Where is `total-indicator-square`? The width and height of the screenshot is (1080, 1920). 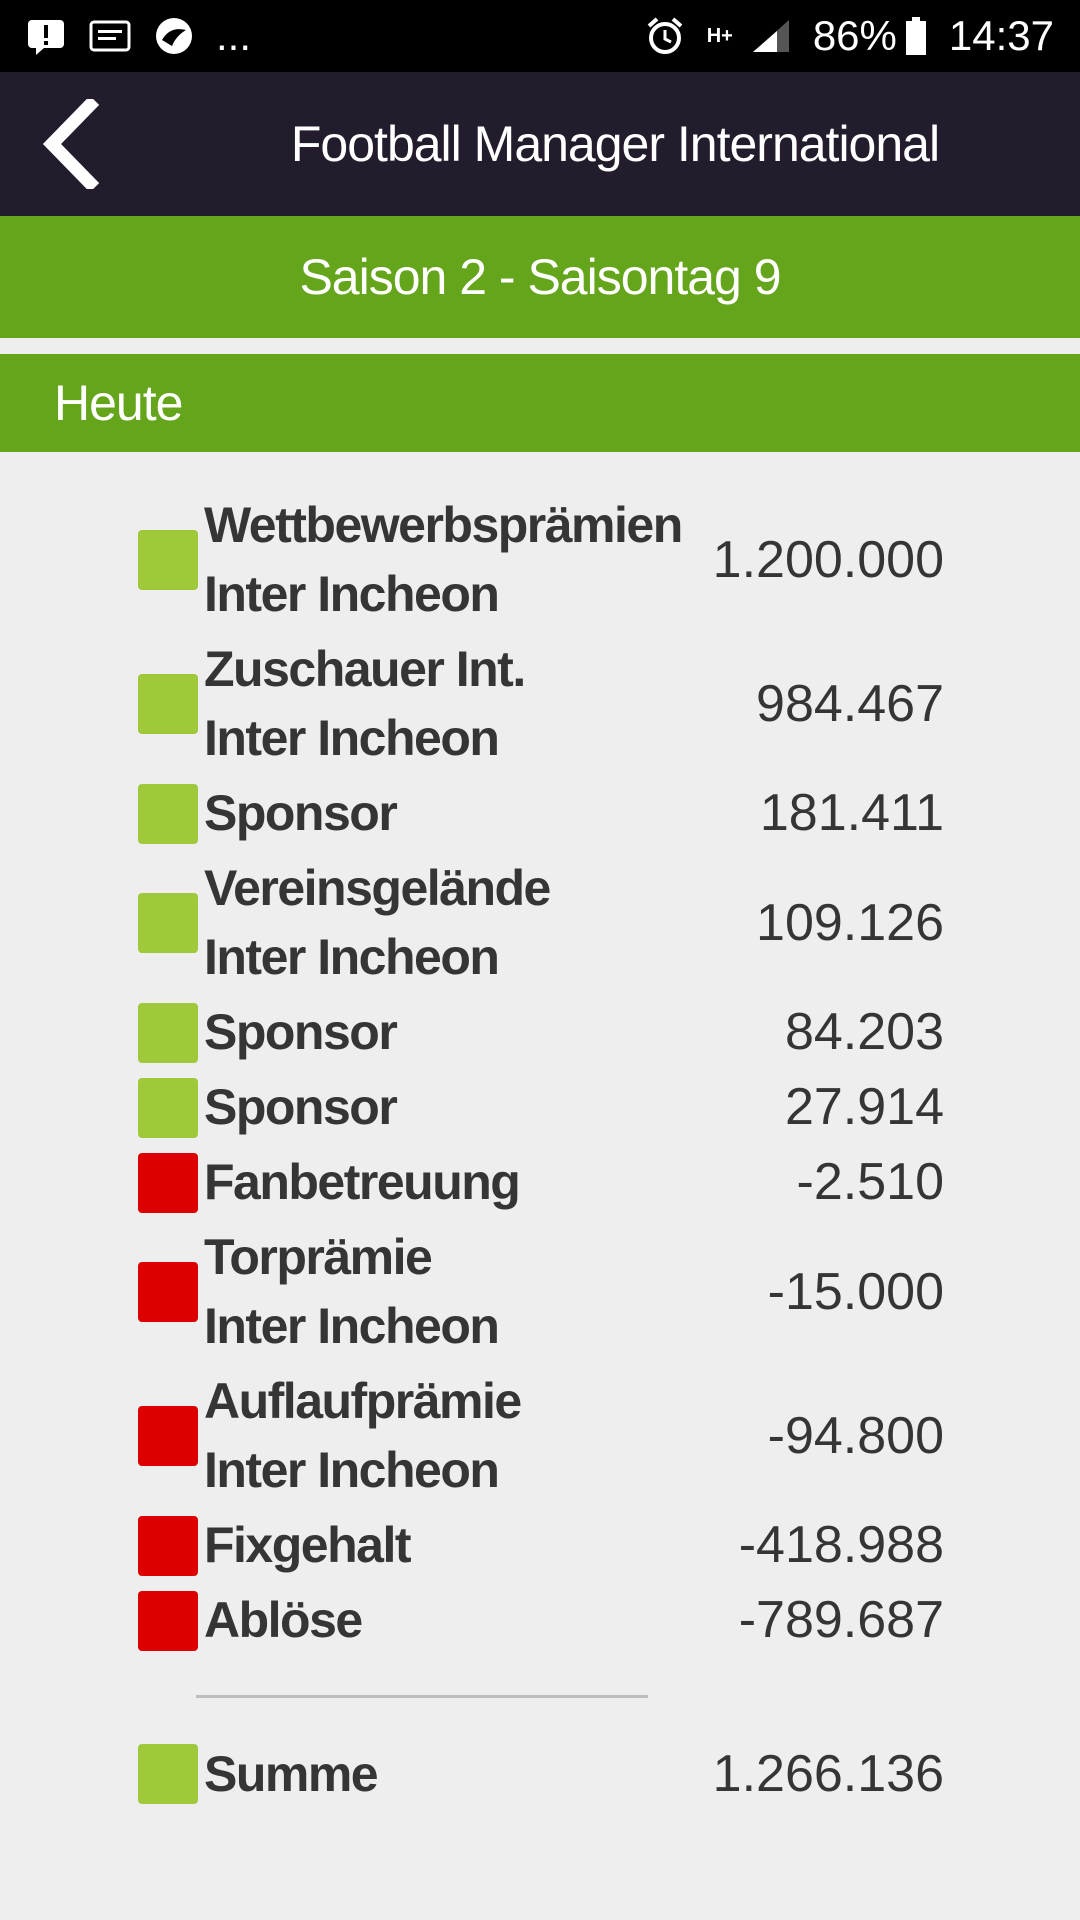
total-indicator-square is located at coordinates (168, 1774).